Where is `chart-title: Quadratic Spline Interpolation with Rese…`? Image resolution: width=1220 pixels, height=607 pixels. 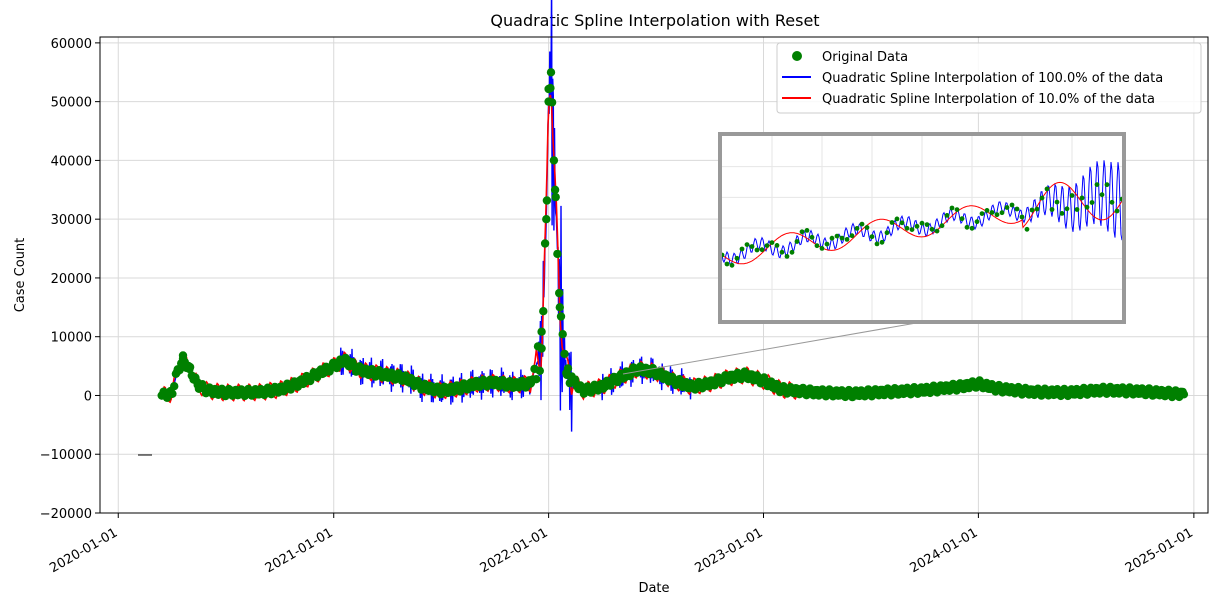 chart-title: Quadratic Spline Interpolation with Rese… is located at coordinates (654, 20).